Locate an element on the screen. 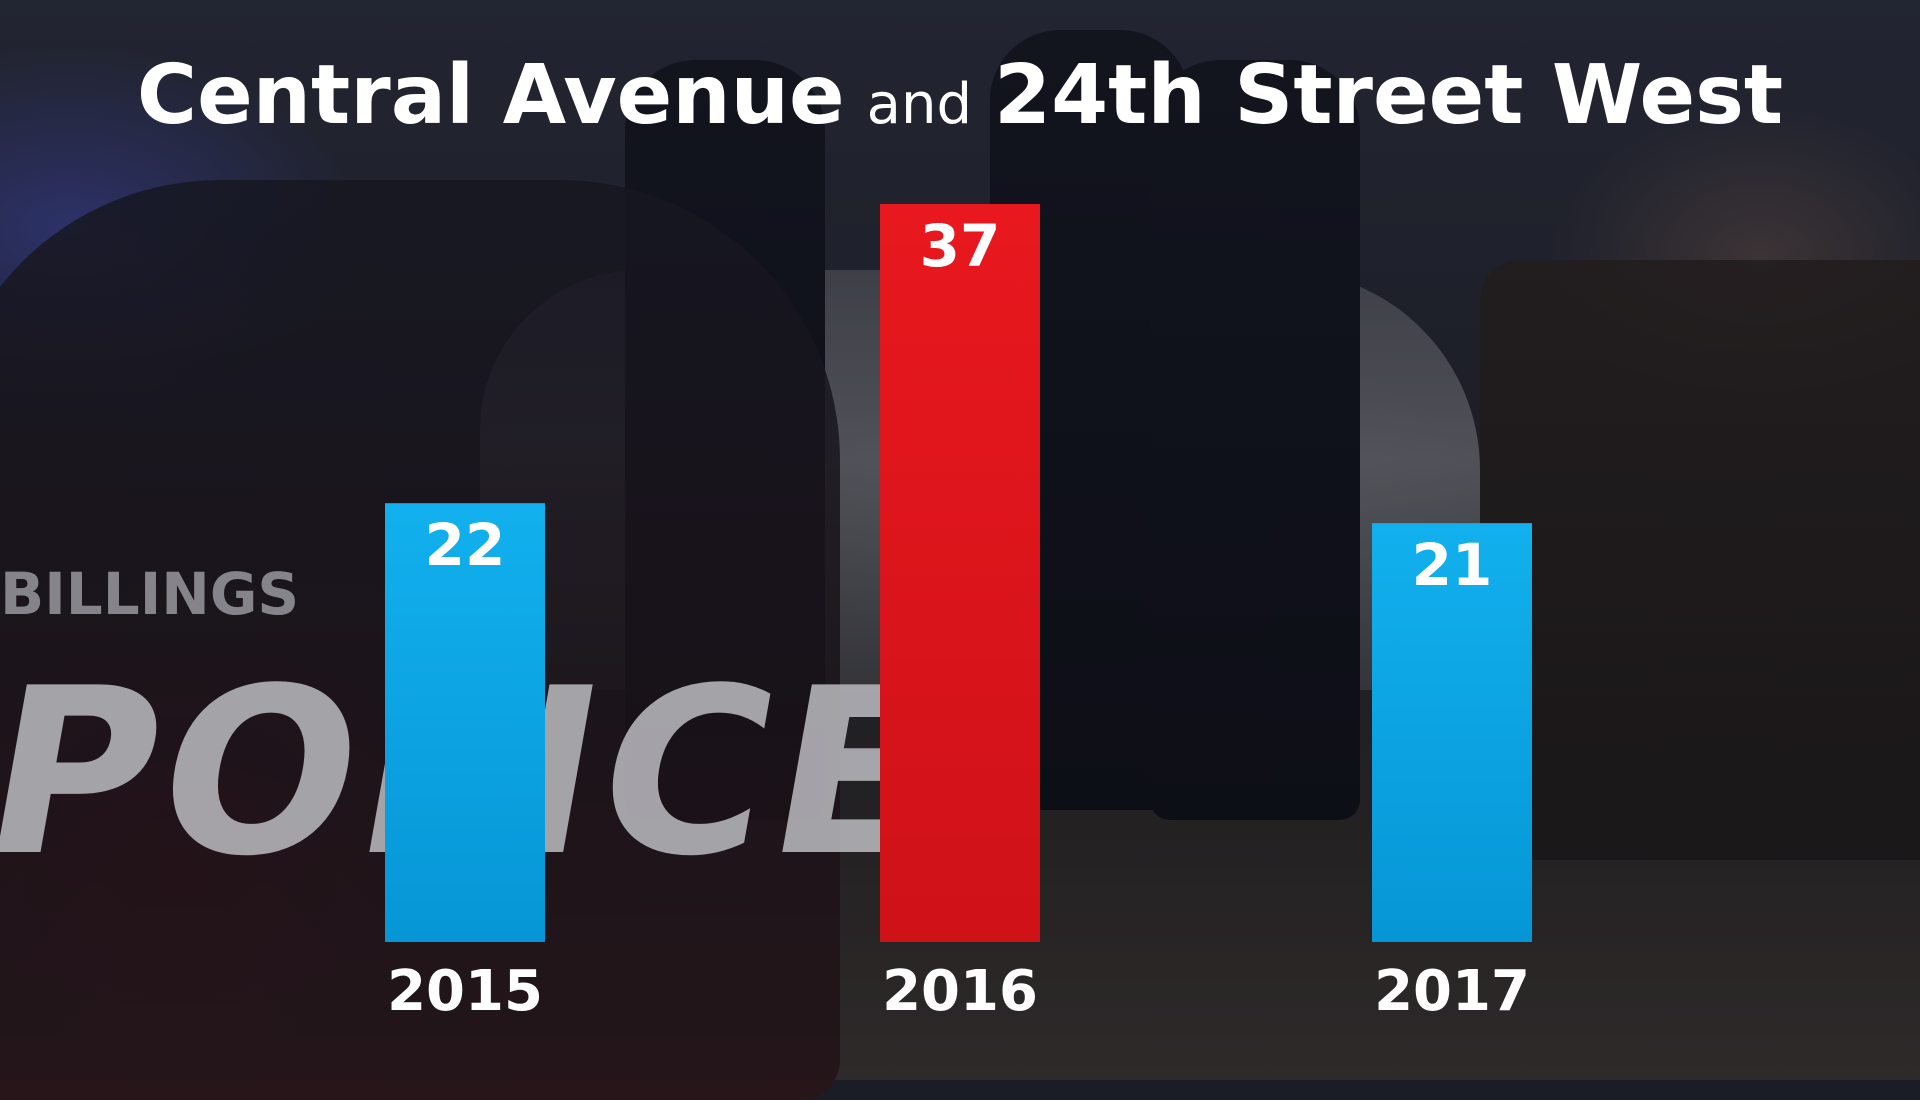  x-tick-label: 2017 is located at coordinates (1452, 991).